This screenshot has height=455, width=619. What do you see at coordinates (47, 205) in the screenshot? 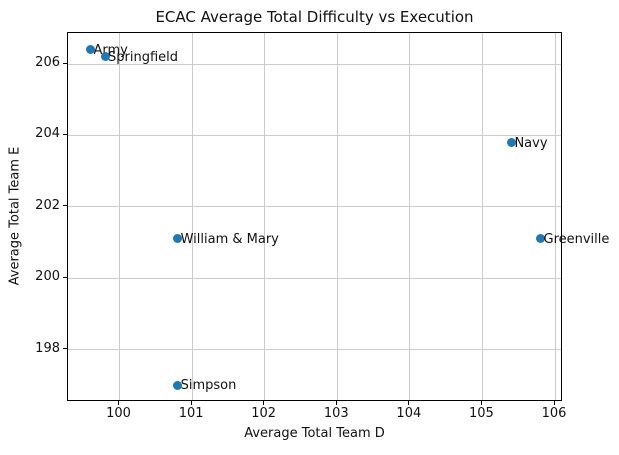
I see `y-tick-label: 202` at bounding box center [47, 205].